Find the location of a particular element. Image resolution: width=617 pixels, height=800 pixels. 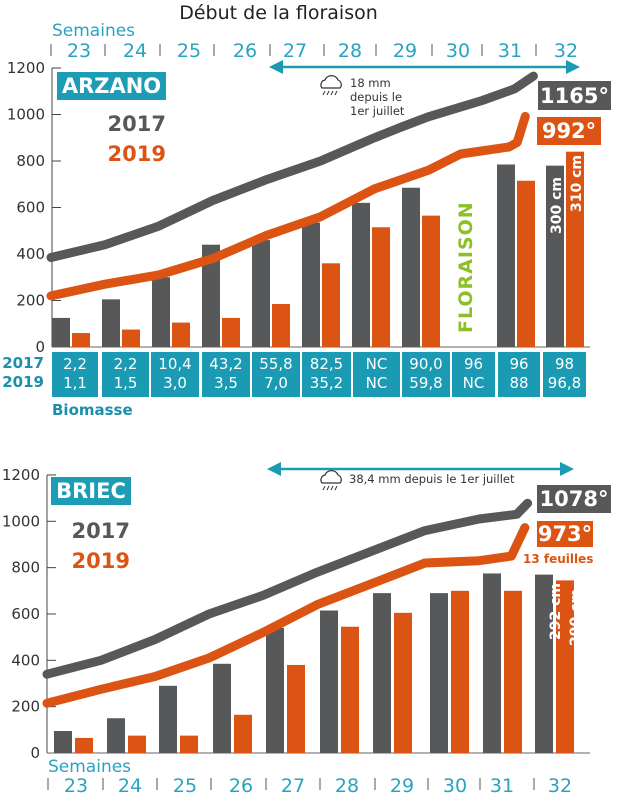

biomass-cell: 82,5 35,2 is located at coordinates (326, 374).